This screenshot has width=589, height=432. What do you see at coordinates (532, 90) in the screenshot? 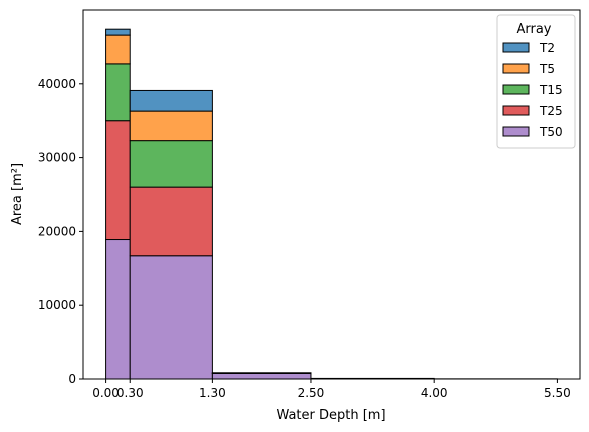
I see `legend-items: T2 T5 T15 T25 T50` at bounding box center [532, 90].